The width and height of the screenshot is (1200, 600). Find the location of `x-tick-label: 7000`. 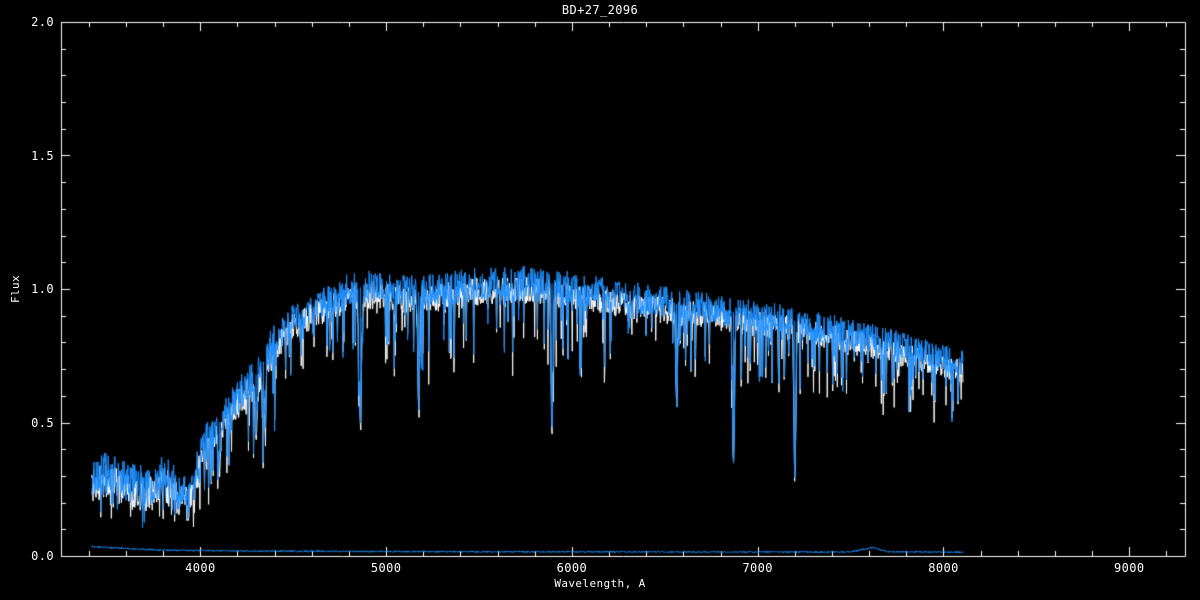

x-tick-label: 7000 is located at coordinates (757, 568).